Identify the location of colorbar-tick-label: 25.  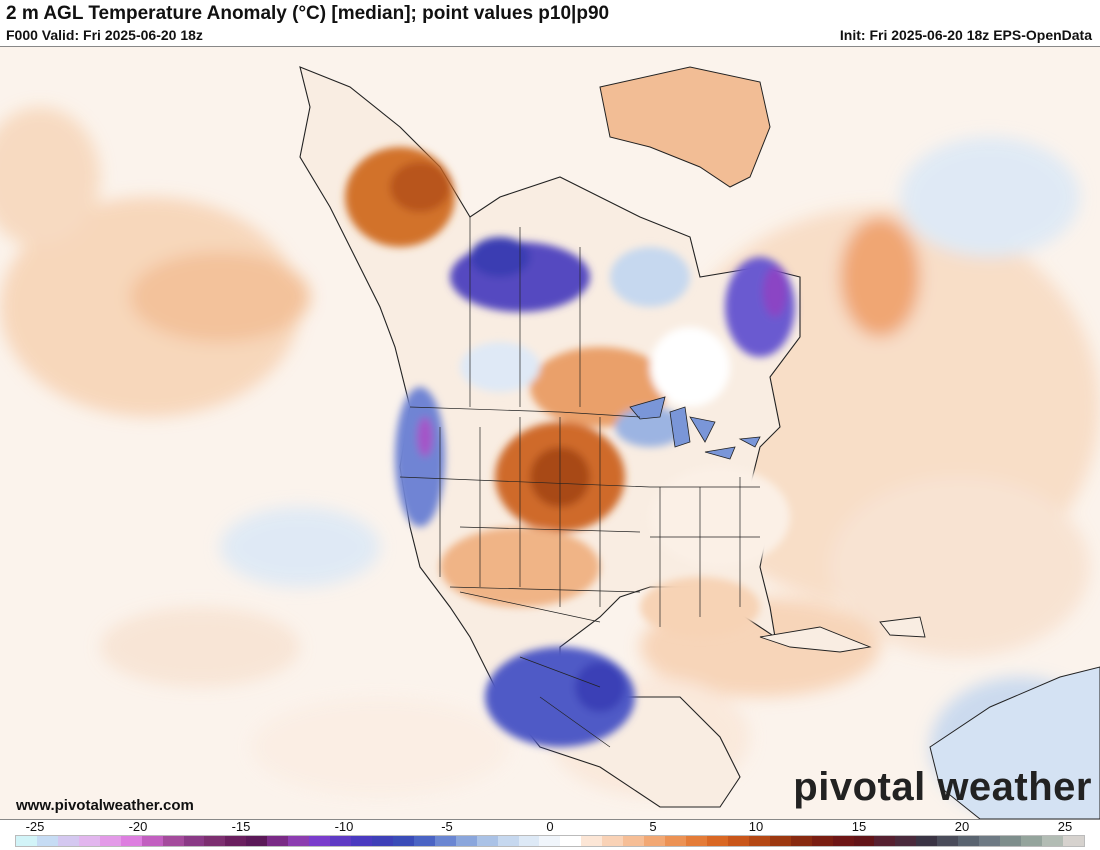
(1065, 826).